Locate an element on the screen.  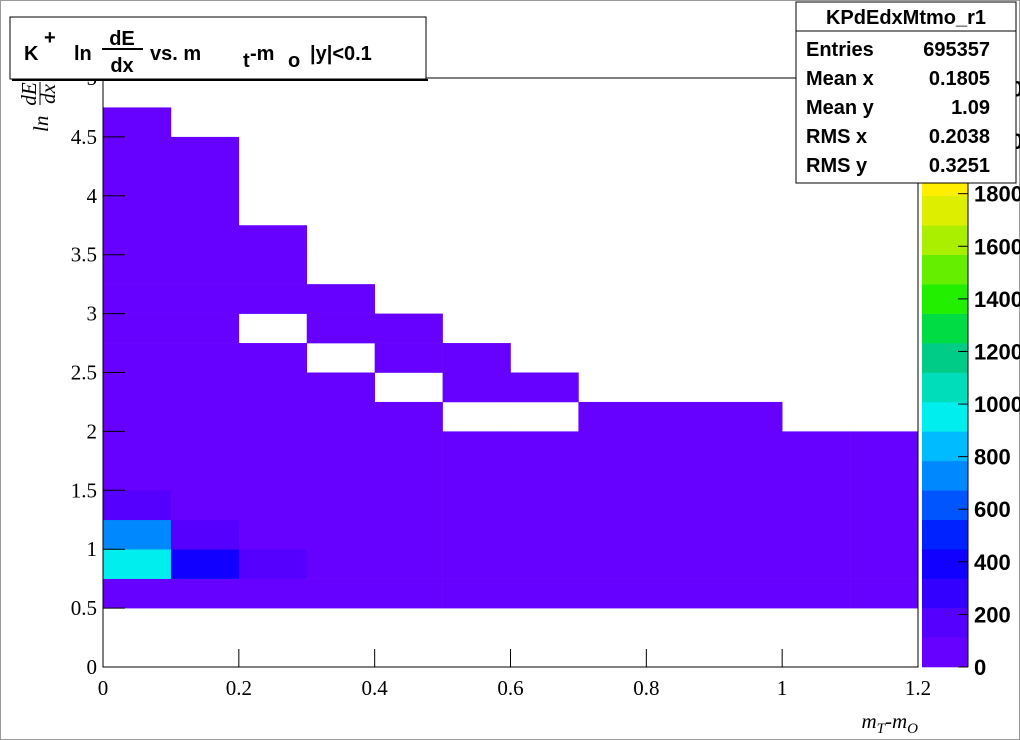
x-tick-label: 0.6 is located at coordinates (510, 688).